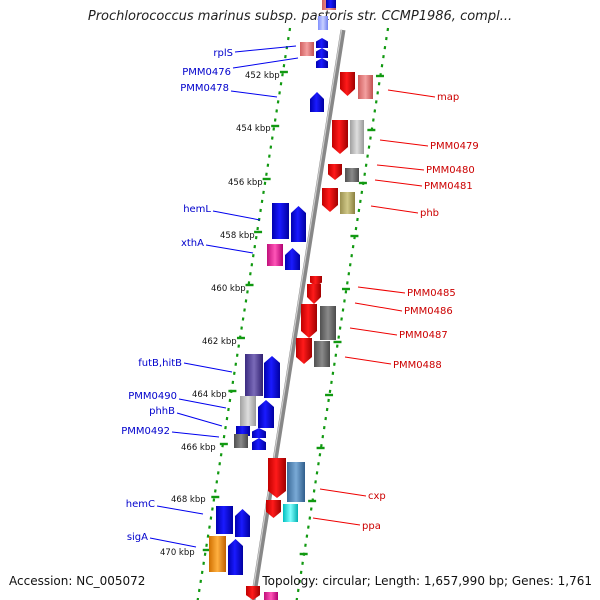  Describe the element at coordinates (377, 496) in the screenshot. I see `gene-label-cxp: cxp` at that location.